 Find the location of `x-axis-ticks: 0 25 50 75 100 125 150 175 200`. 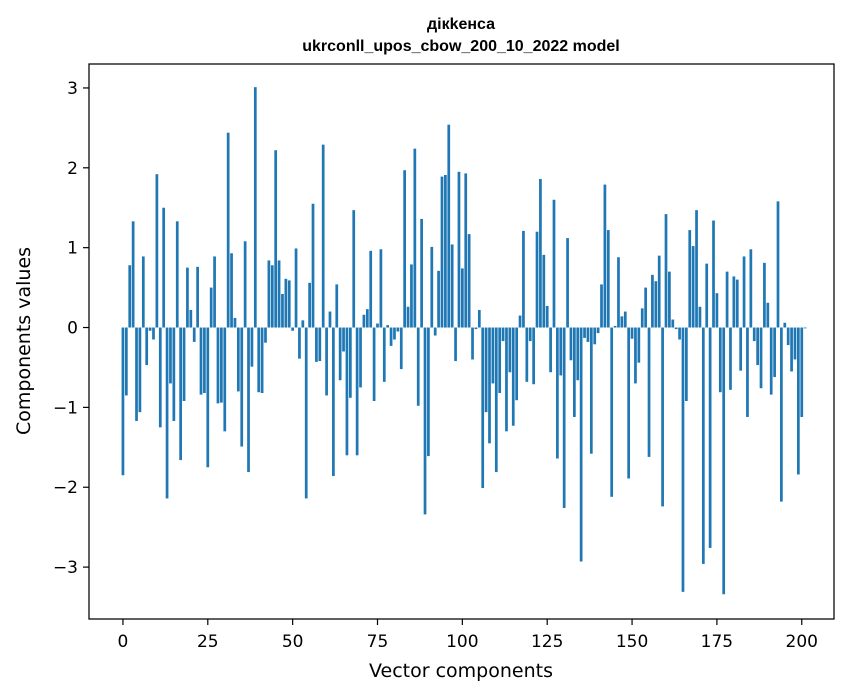

x-axis-ticks: 0 25 50 75 100 125 150 175 200 is located at coordinates (468, 635).